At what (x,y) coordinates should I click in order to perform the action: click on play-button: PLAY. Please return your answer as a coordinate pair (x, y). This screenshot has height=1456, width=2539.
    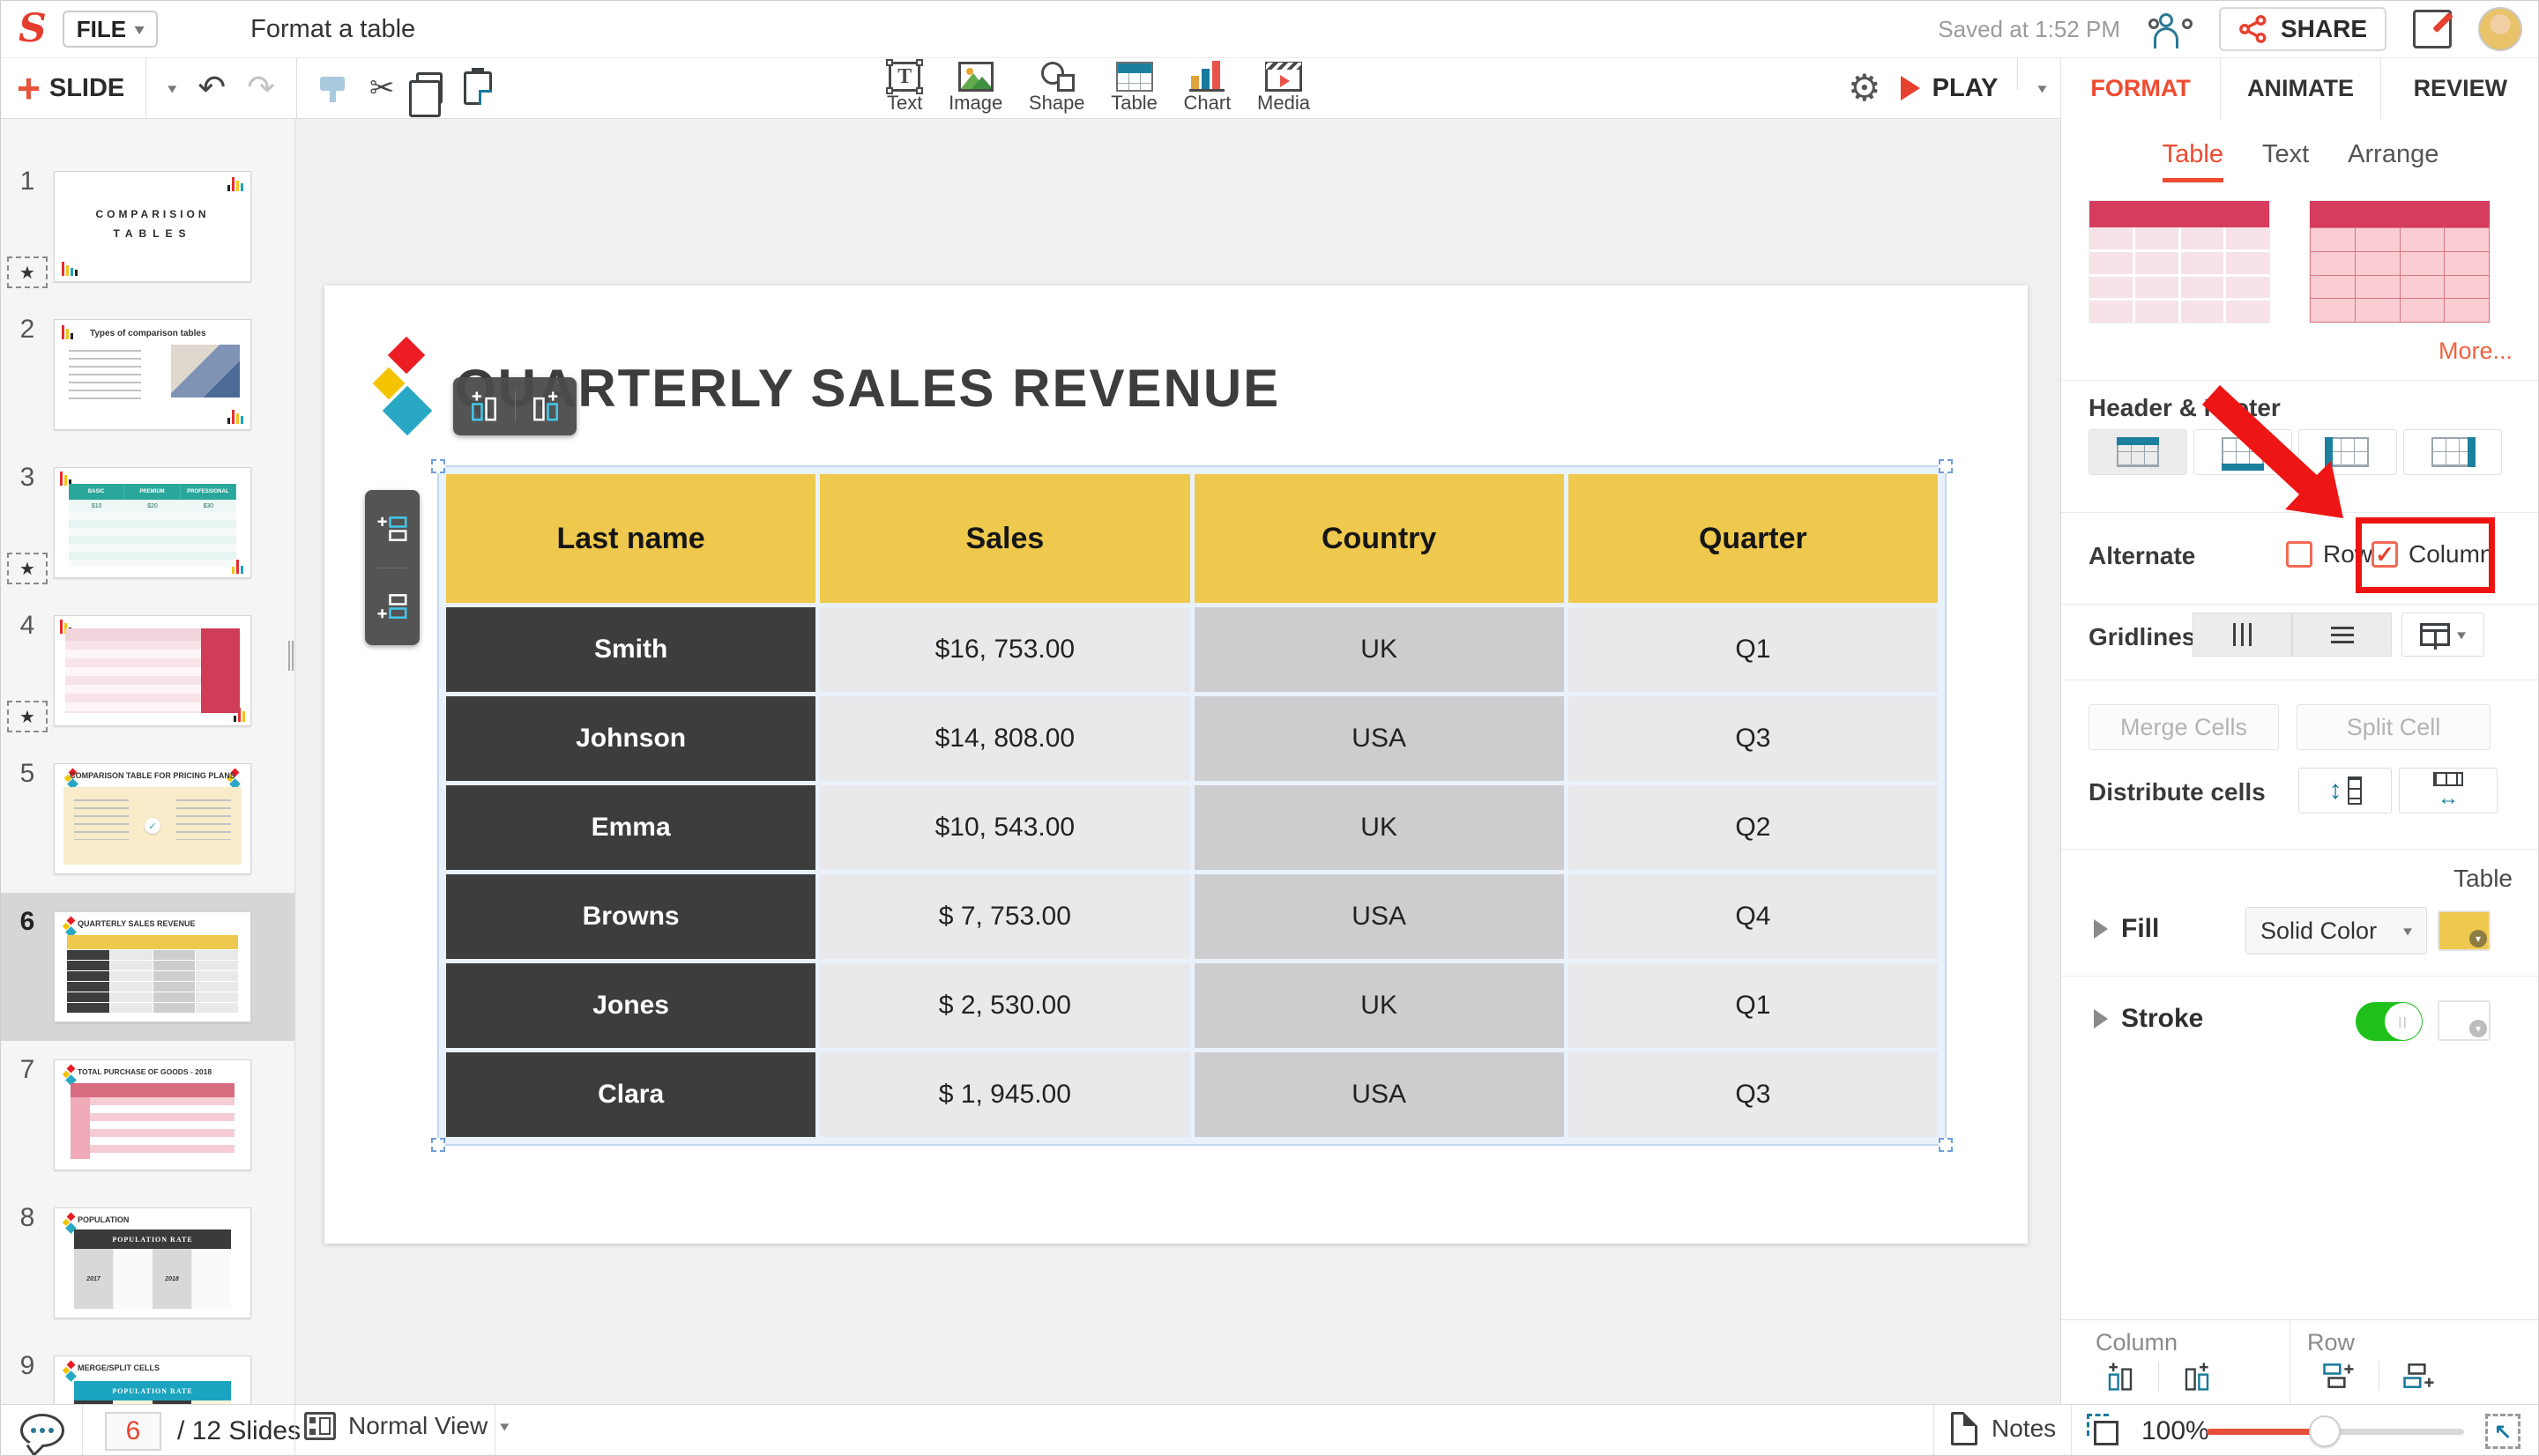
    Looking at the image, I should click on (1949, 88).